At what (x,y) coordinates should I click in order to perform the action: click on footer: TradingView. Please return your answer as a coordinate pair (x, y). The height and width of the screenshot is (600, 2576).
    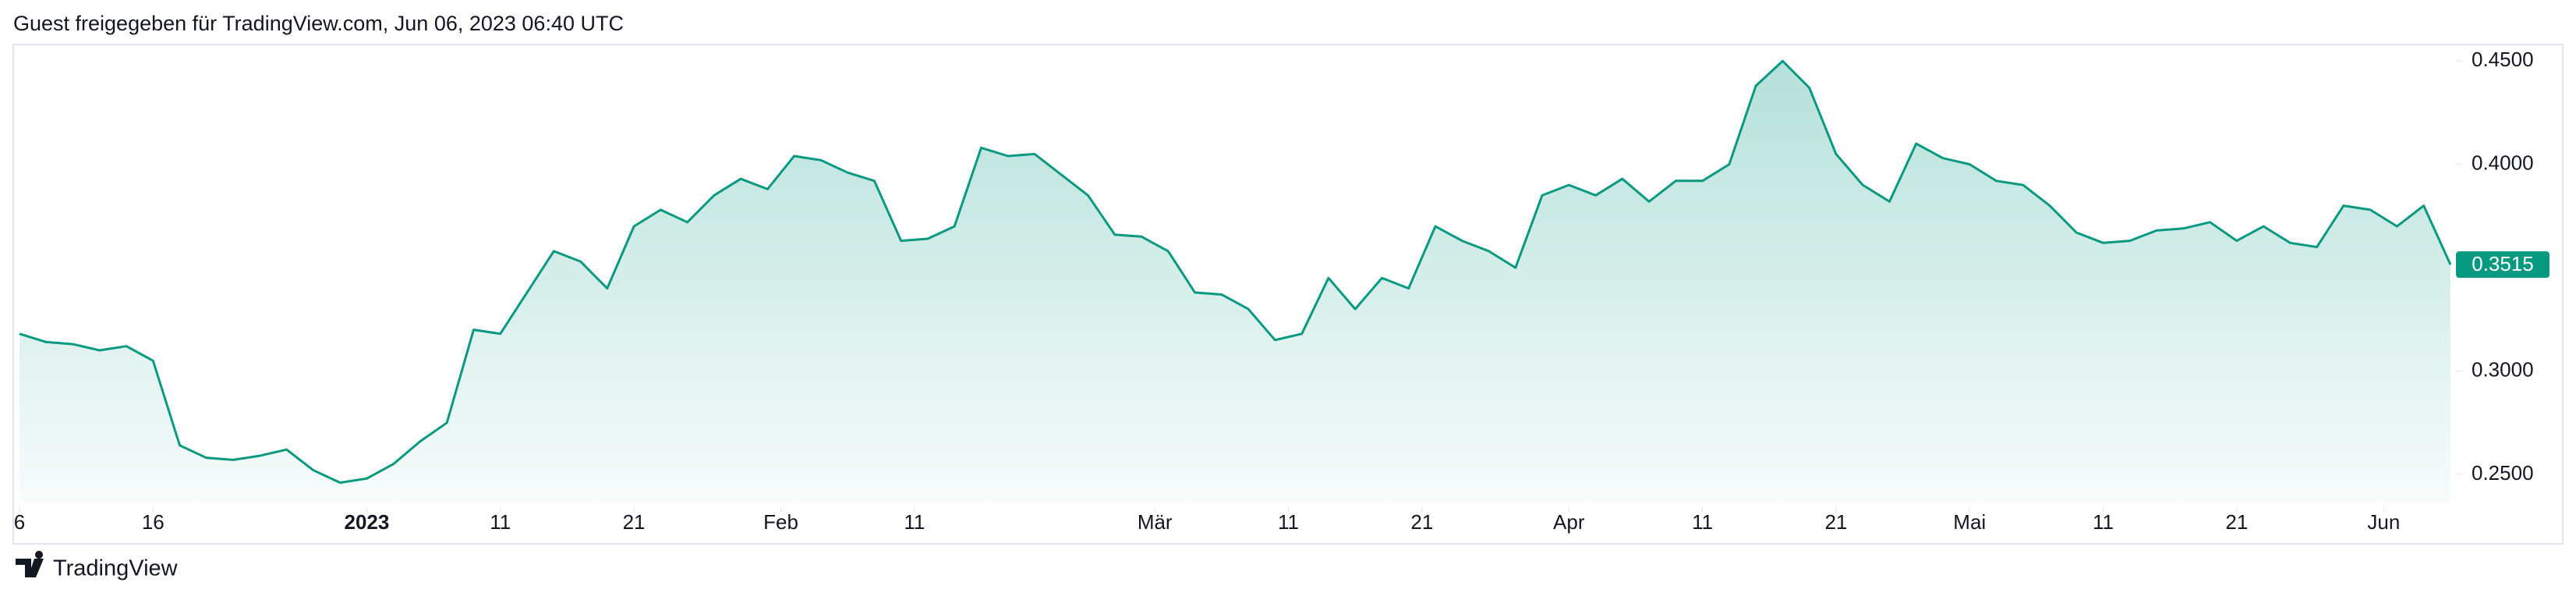
    Looking at the image, I should click on (116, 568).